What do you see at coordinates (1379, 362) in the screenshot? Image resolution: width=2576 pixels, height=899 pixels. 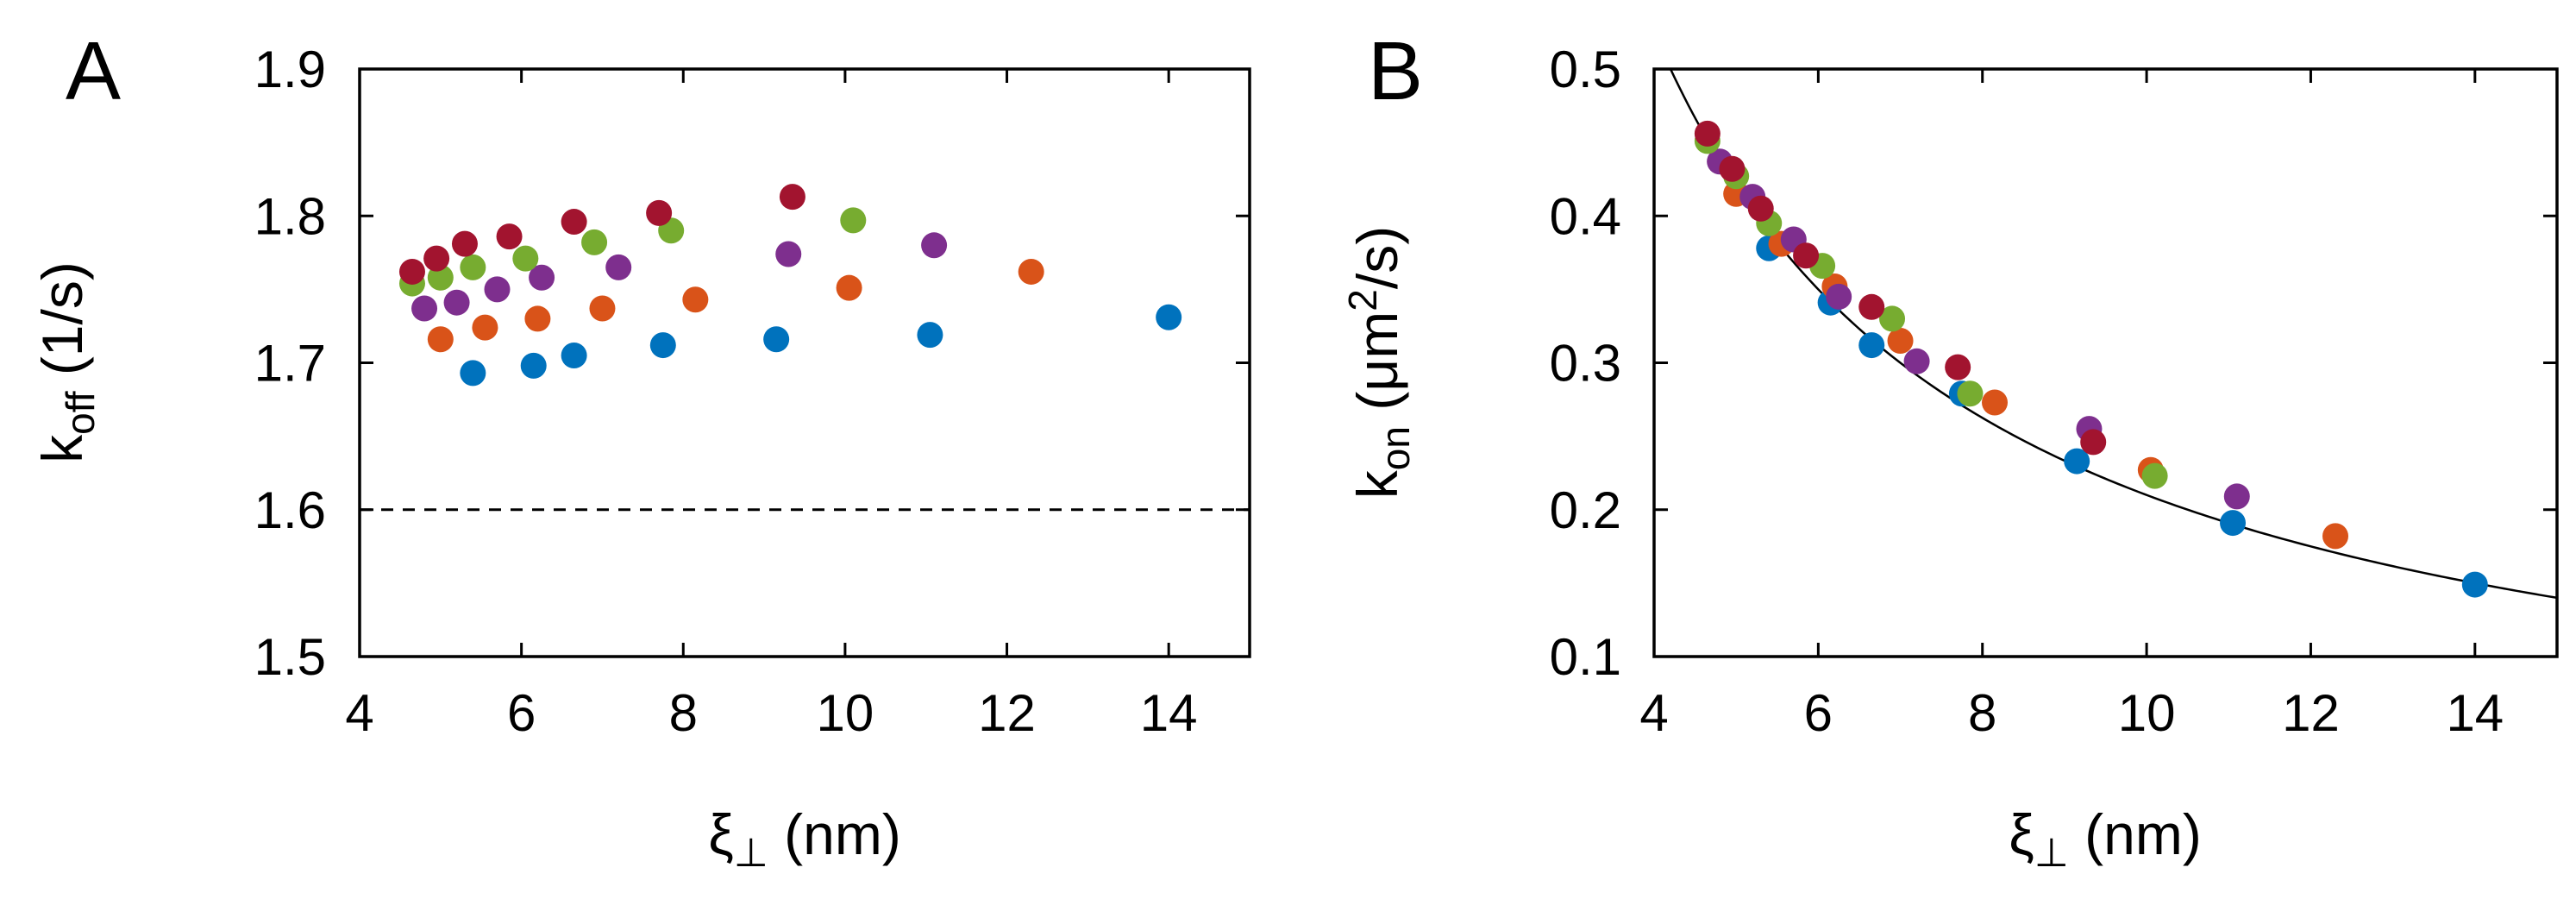 I see `y-axis-label: kon (μm2/s)` at bounding box center [1379, 362].